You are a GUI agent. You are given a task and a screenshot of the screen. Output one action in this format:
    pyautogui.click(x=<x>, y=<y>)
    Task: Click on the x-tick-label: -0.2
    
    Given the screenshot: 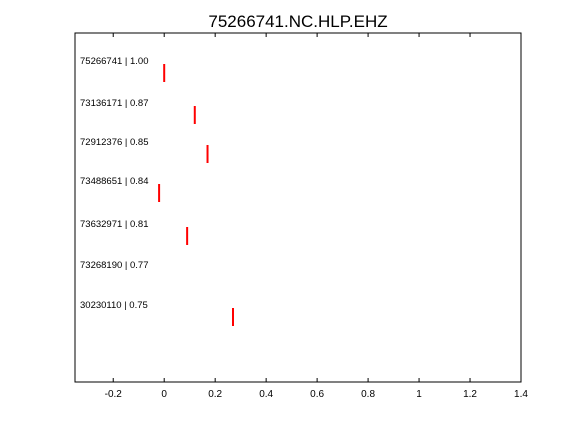 What is the action you would take?
    pyautogui.click(x=114, y=394)
    